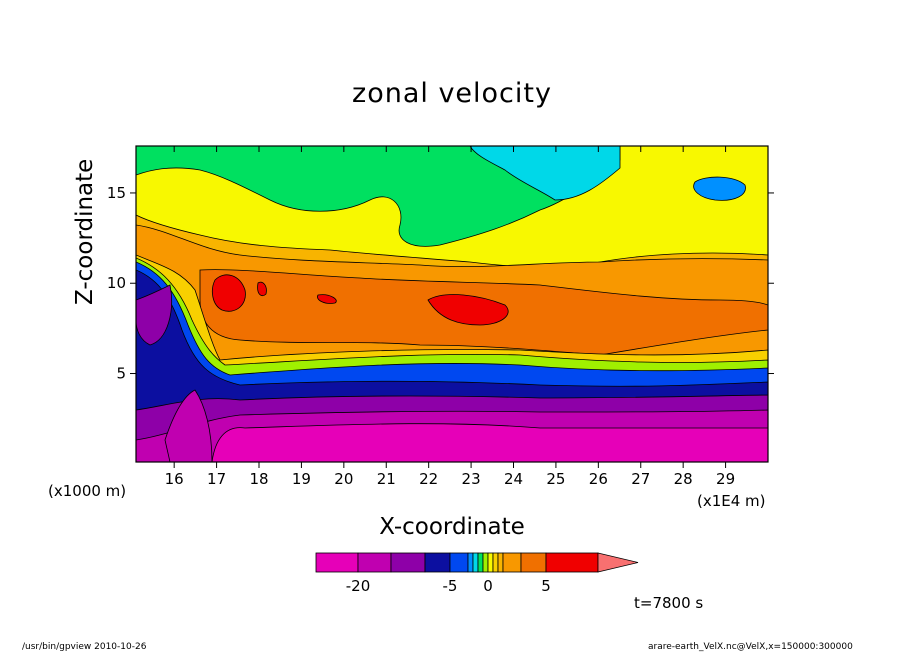 This screenshot has width=904, height=654. I want to click on x-tick-label: 18, so click(258, 479).